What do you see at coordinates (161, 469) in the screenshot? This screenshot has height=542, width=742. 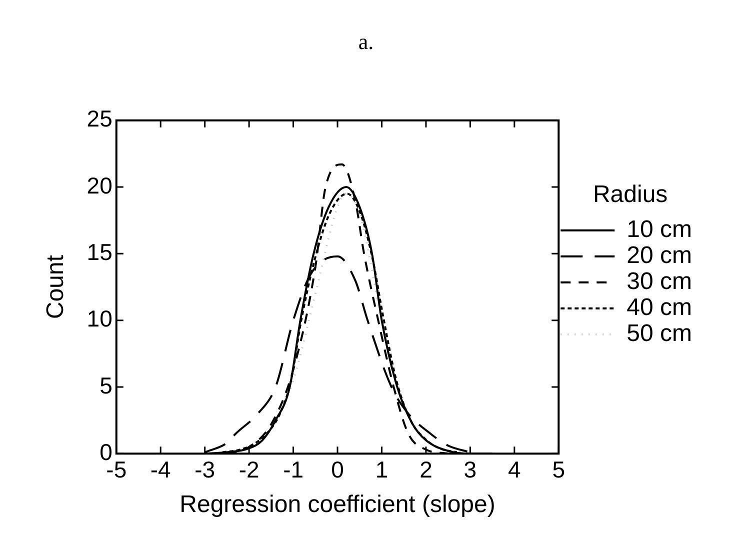 I see `x-tick-label: -4` at bounding box center [161, 469].